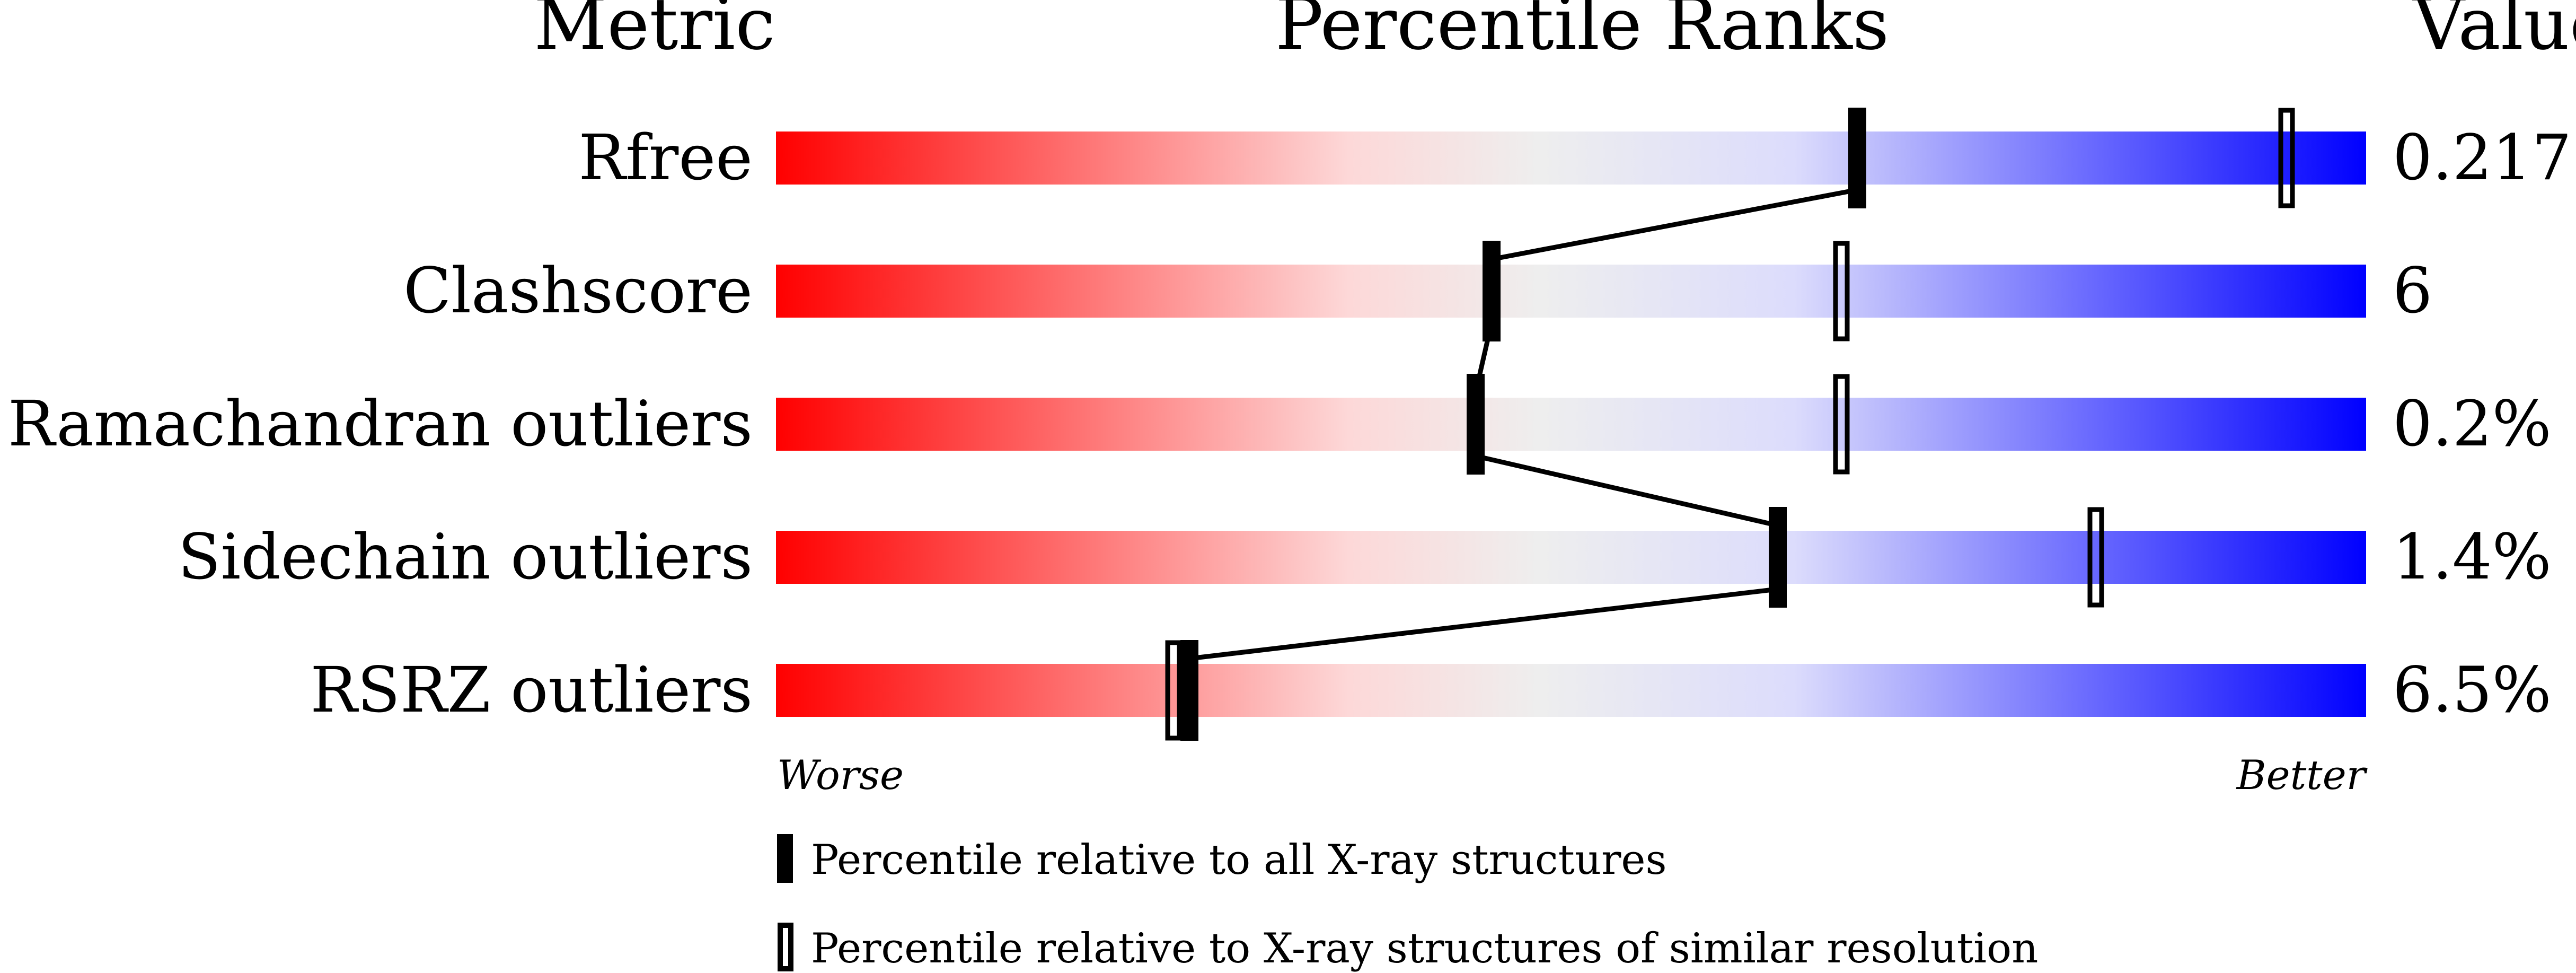 This screenshot has width=2576, height=973. I want to click on header-percentile-ranks: Percentile Ranks, so click(1582, 33).